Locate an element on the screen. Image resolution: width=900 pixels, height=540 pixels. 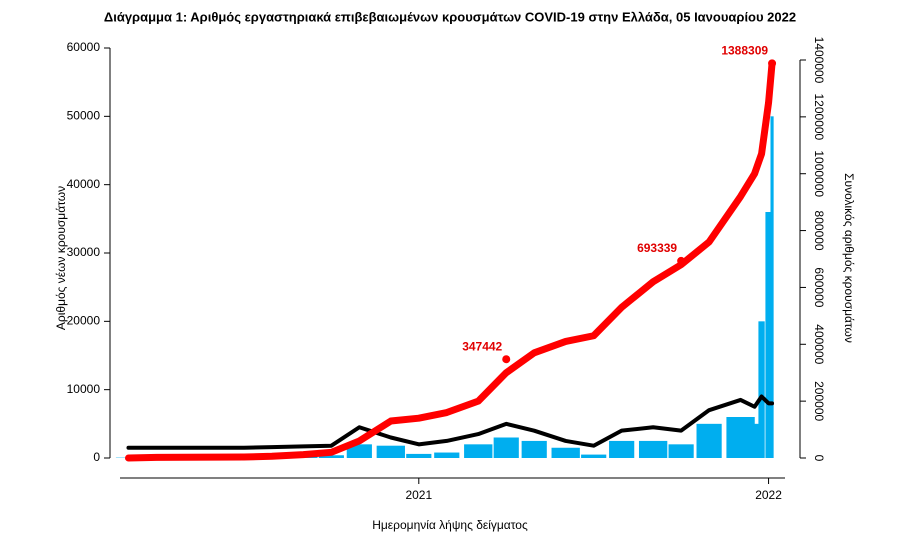
y2-tick-label: 0 is located at coordinates (819, 458).